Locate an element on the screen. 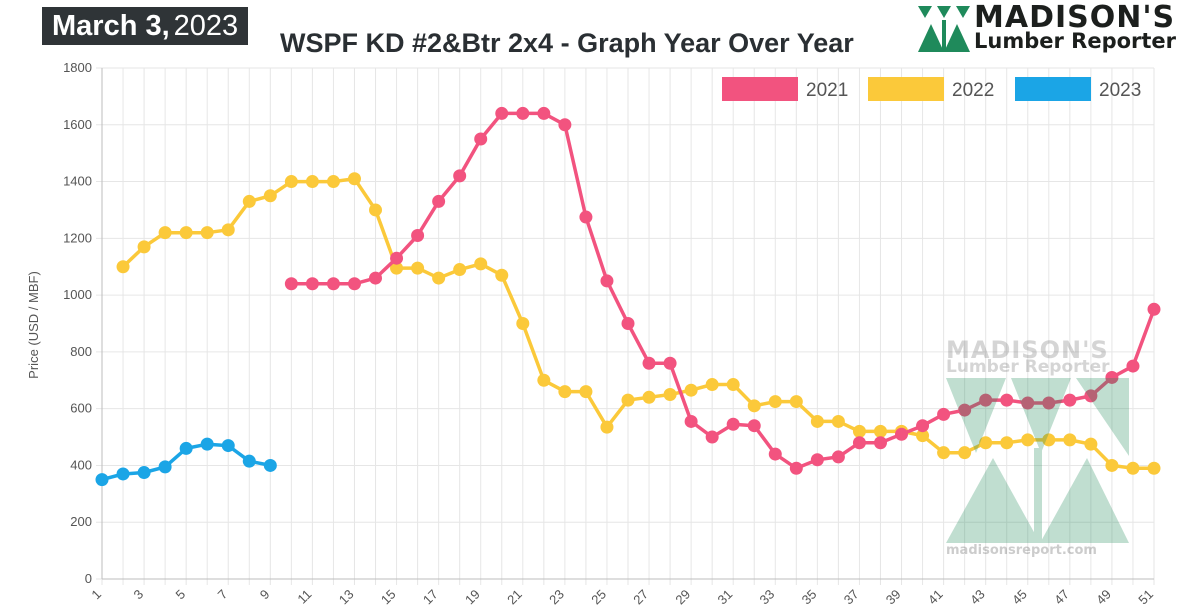 Image resolution: width=1200 pixels, height=616 pixels. legend-item-2023: 2023 is located at coordinates (1078, 89).